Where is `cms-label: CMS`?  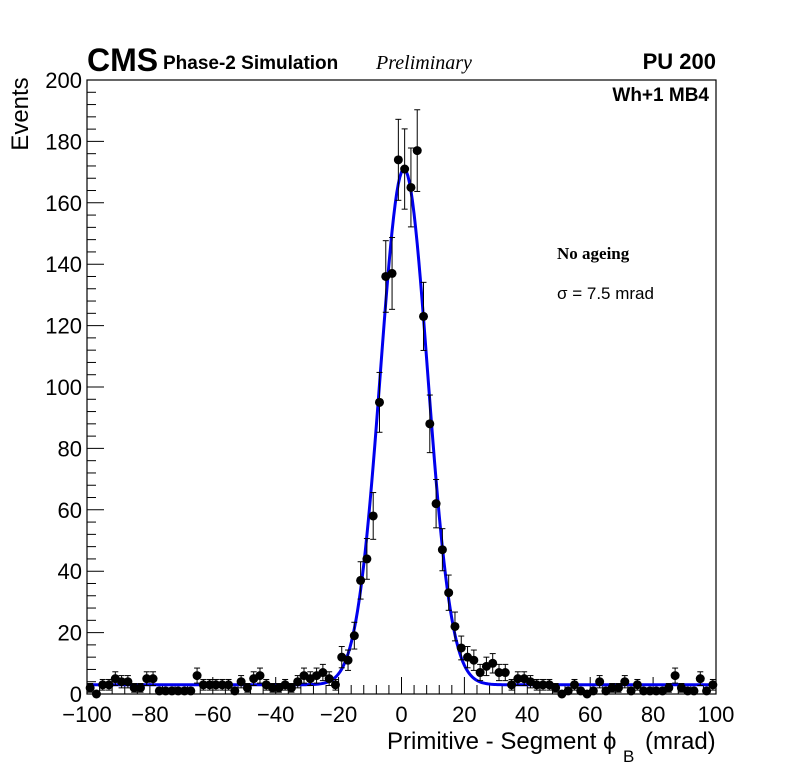
cms-label: CMS is located at coordinates (122, 60).